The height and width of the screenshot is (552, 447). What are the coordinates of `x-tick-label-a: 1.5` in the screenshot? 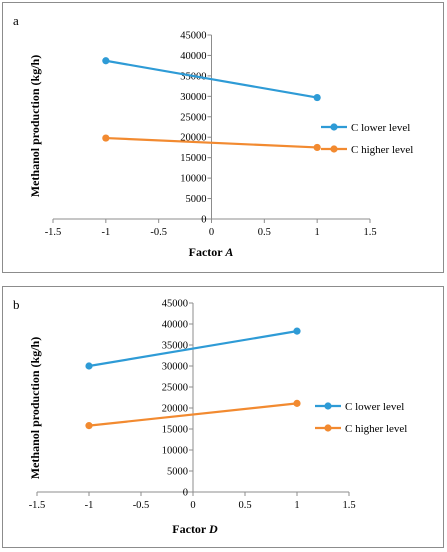 It's located at (369, 232).